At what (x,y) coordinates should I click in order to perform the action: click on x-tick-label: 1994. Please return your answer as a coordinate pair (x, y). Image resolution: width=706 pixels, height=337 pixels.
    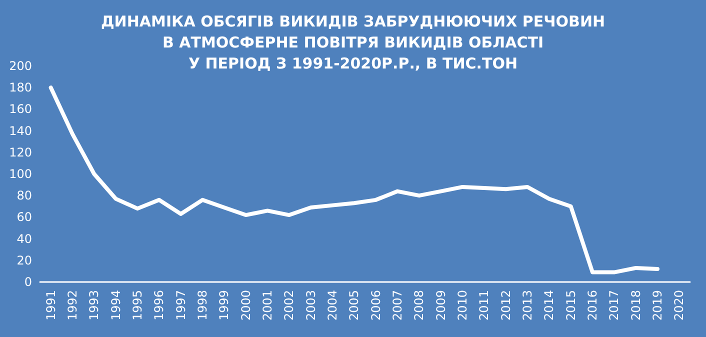
    Looking at the image, I should click on (115, 305).